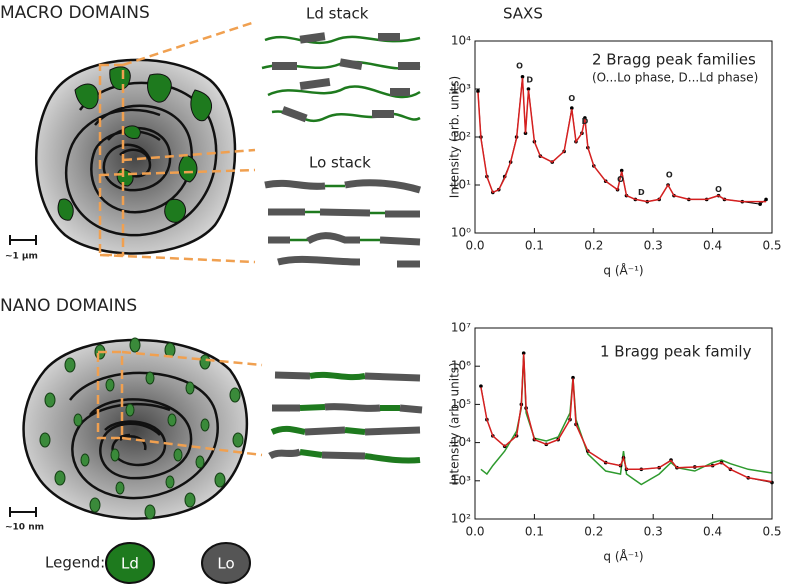 The height and width of the screenshot is (588, 787). Describe the element at coordinates (343, 223) in the screenshot. I see `lo-stack` at that location.